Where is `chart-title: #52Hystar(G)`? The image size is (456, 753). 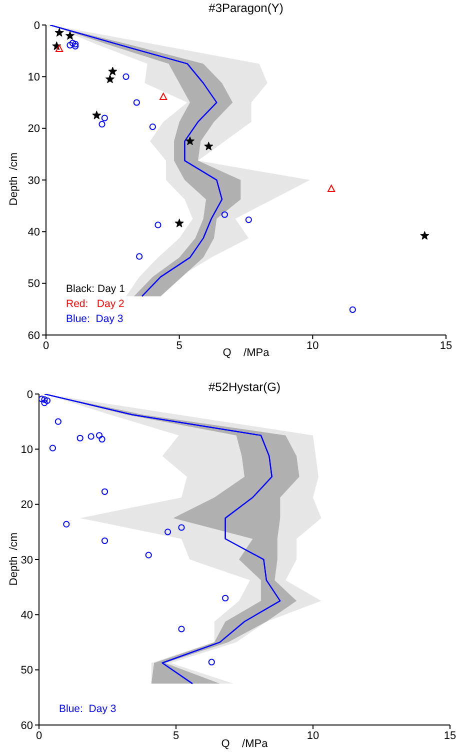 chart-title: #52Hystar(G) is located at coordinates (244, 387).